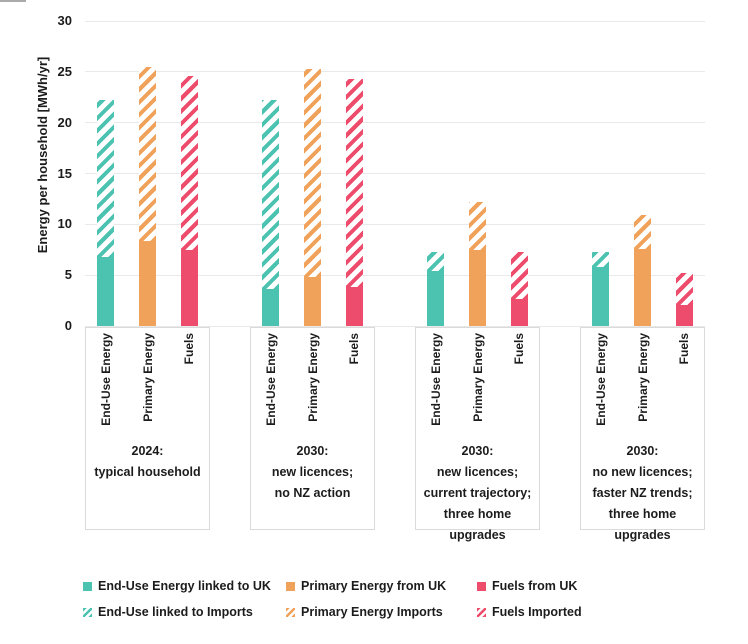 Image resolution: width=748 pixels, height=644 pixels. Describe the element at coordinates (354, 183) in the screenshot. I see `bar-1-fuels-imports` at that location.